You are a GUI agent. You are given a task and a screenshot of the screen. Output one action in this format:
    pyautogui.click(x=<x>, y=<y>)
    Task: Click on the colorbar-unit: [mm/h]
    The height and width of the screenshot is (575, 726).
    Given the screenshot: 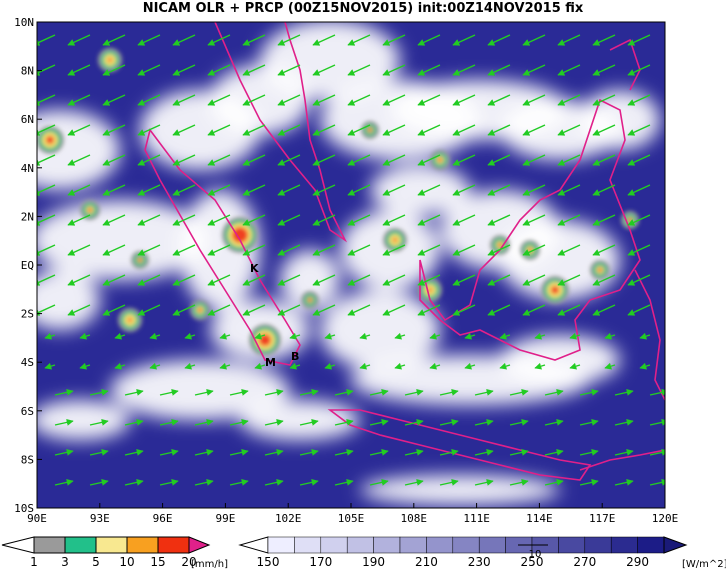 What is the action you would take?
    pyautogui.click(x=209, y=564)
    